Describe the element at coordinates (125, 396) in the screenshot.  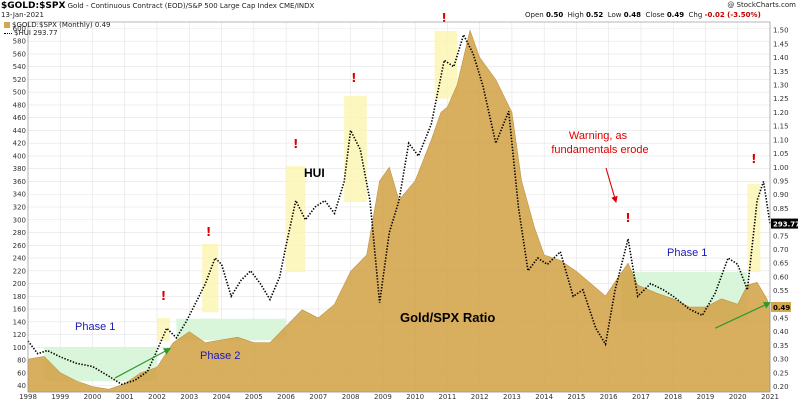
I see `x-tick-label: 2001` at that location.